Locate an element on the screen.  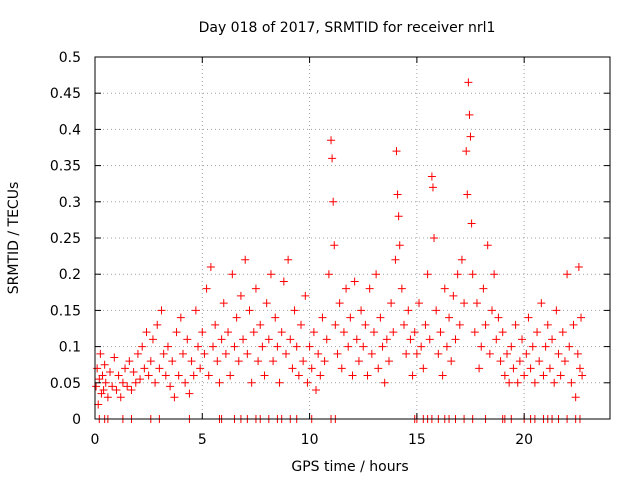
y-tick-label: 0.35 is located at coordinates (65, 167).